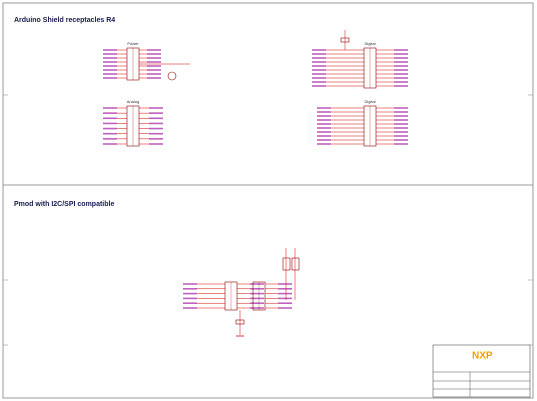 This screenshot has height=401, width=537. Describe the element at coordinates (133, 101) in the screenshot. I see `connector-label: Analog` at that location.